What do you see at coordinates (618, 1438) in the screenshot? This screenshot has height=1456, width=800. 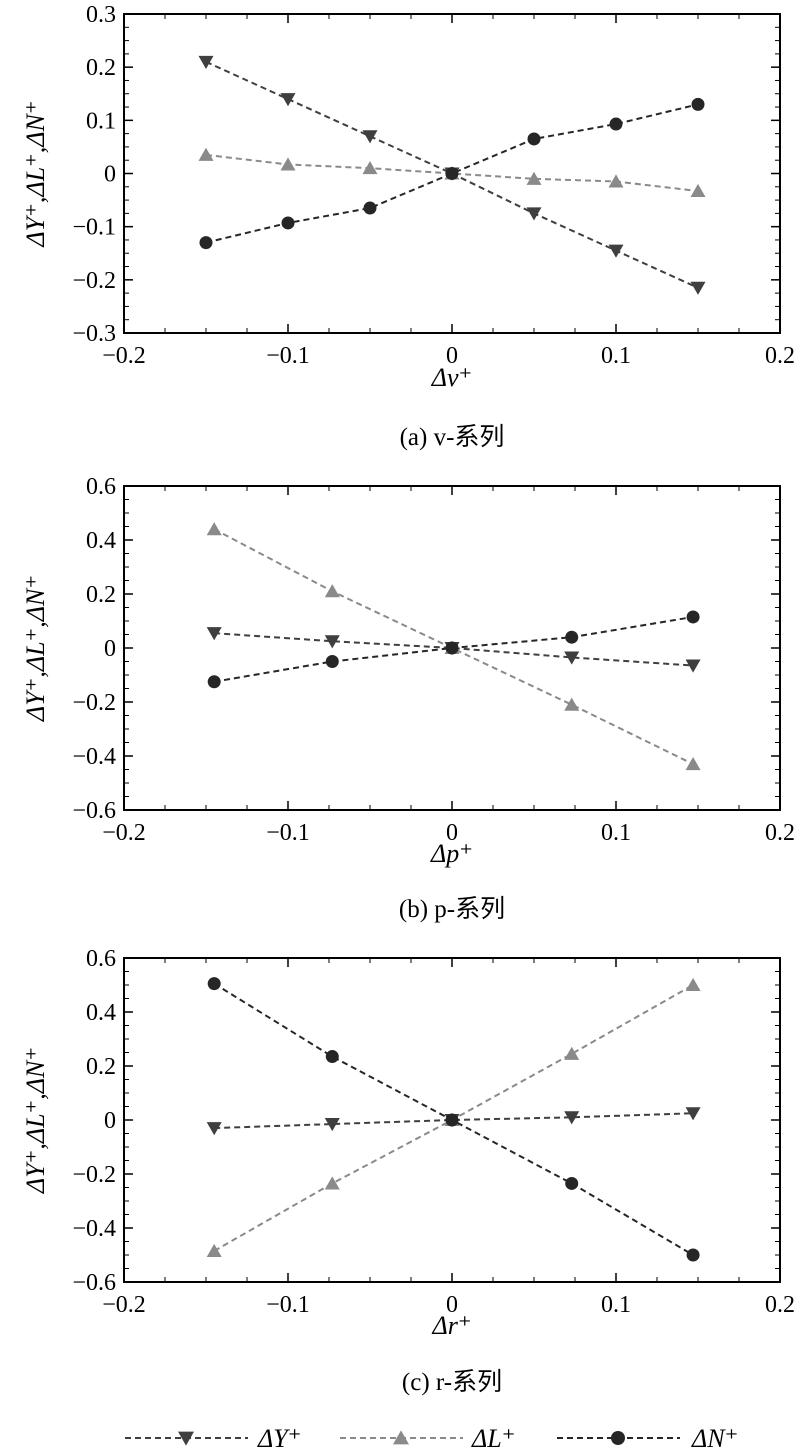 I see `legend-marker-dn` at bounding box center [618, 1438].